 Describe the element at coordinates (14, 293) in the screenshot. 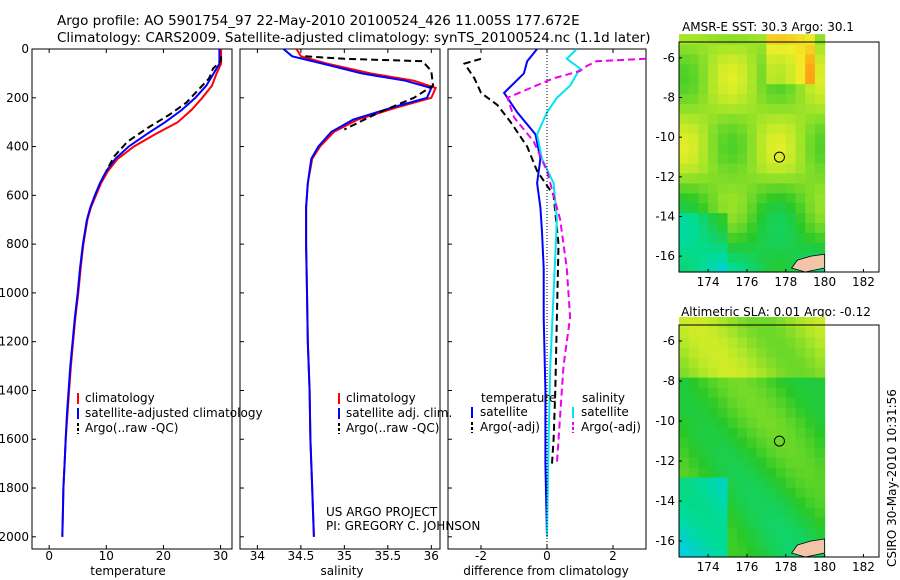

I see `y-tick-label: 1000` at that location.